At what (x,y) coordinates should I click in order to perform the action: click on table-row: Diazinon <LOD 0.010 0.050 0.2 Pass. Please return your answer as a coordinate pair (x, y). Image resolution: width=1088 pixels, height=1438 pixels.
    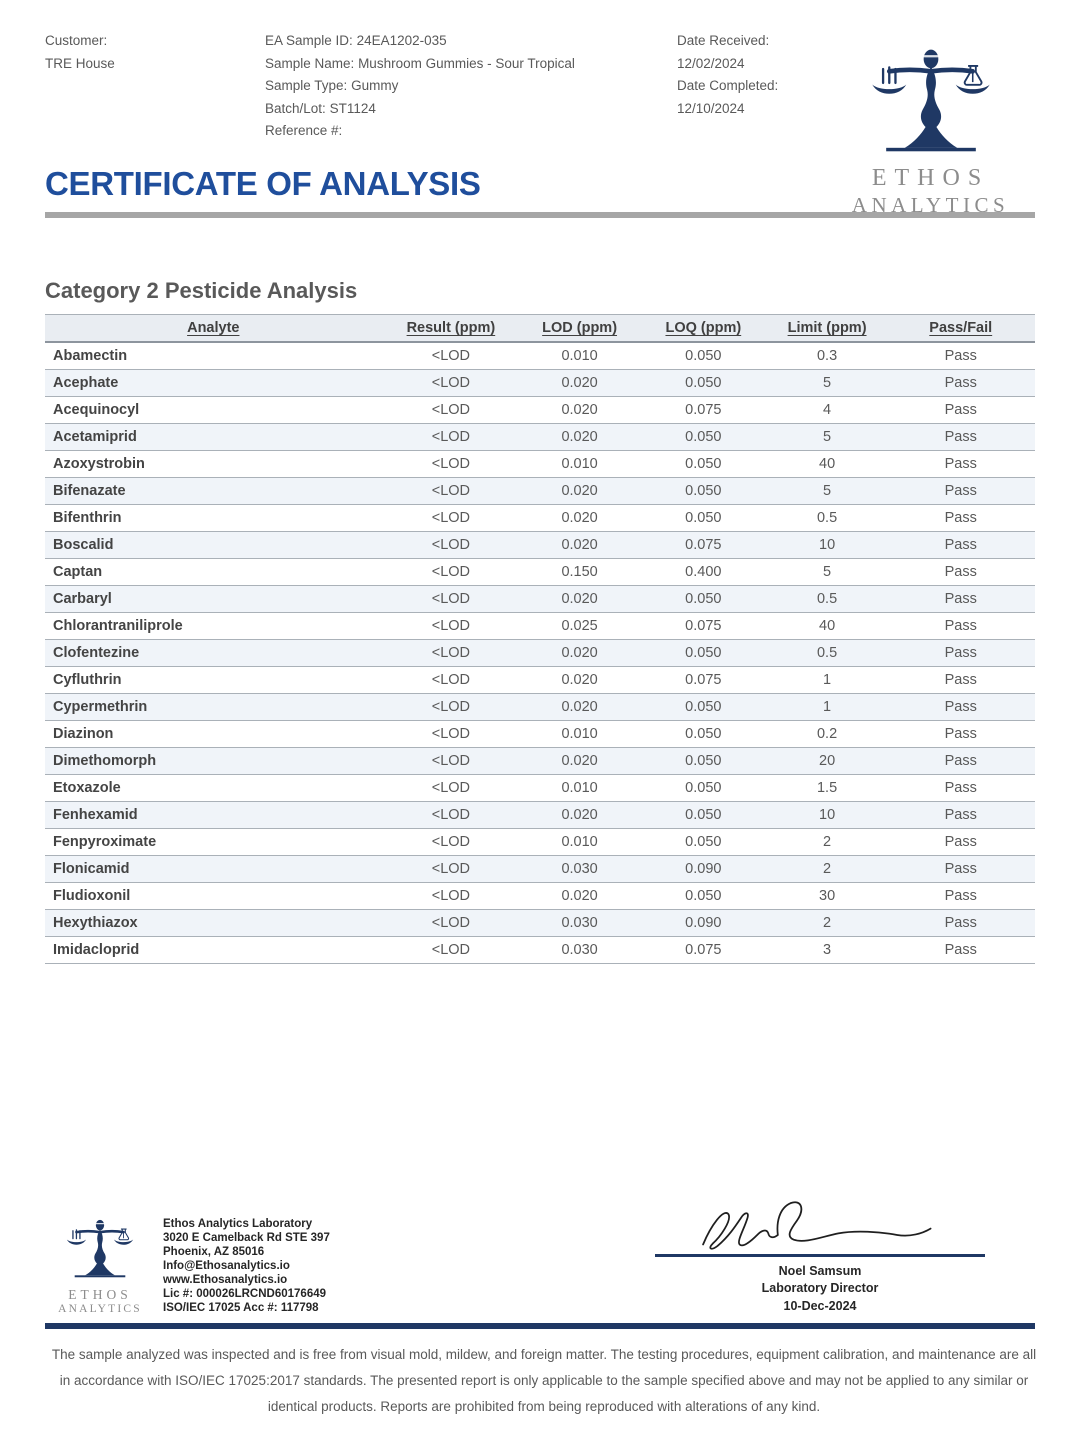
    Looking at the image, I should click on (540, 734).